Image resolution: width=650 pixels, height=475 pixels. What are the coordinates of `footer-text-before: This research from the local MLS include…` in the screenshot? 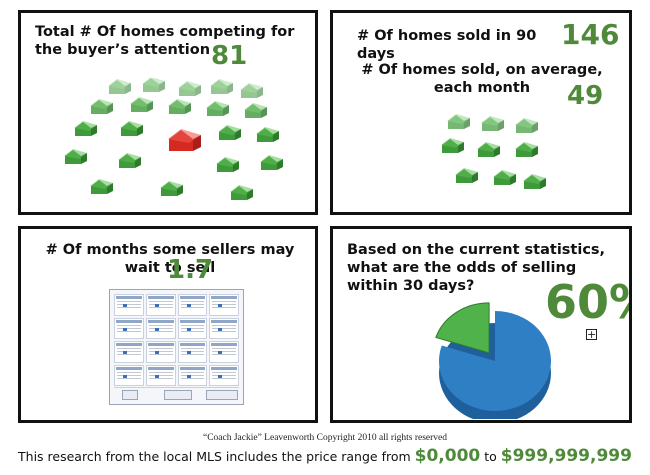 It's located at (216, 456).